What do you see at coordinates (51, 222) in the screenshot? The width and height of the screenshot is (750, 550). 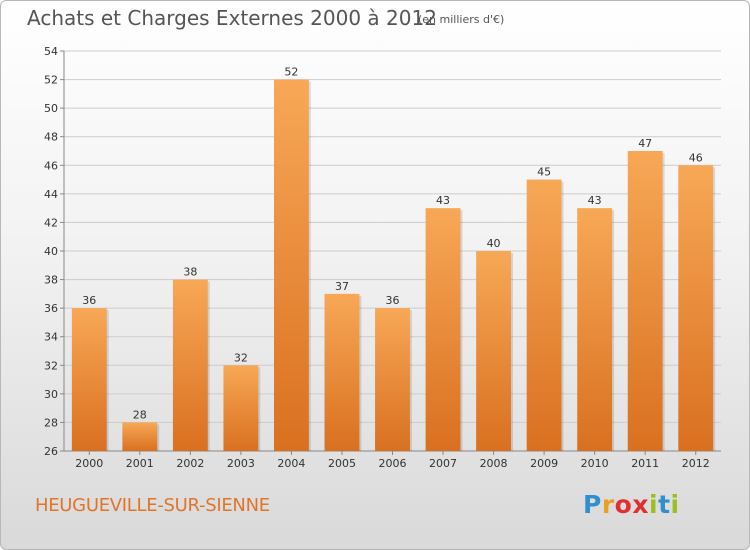 I see `y-tick-label: 42` at bounding box center [51, 222].